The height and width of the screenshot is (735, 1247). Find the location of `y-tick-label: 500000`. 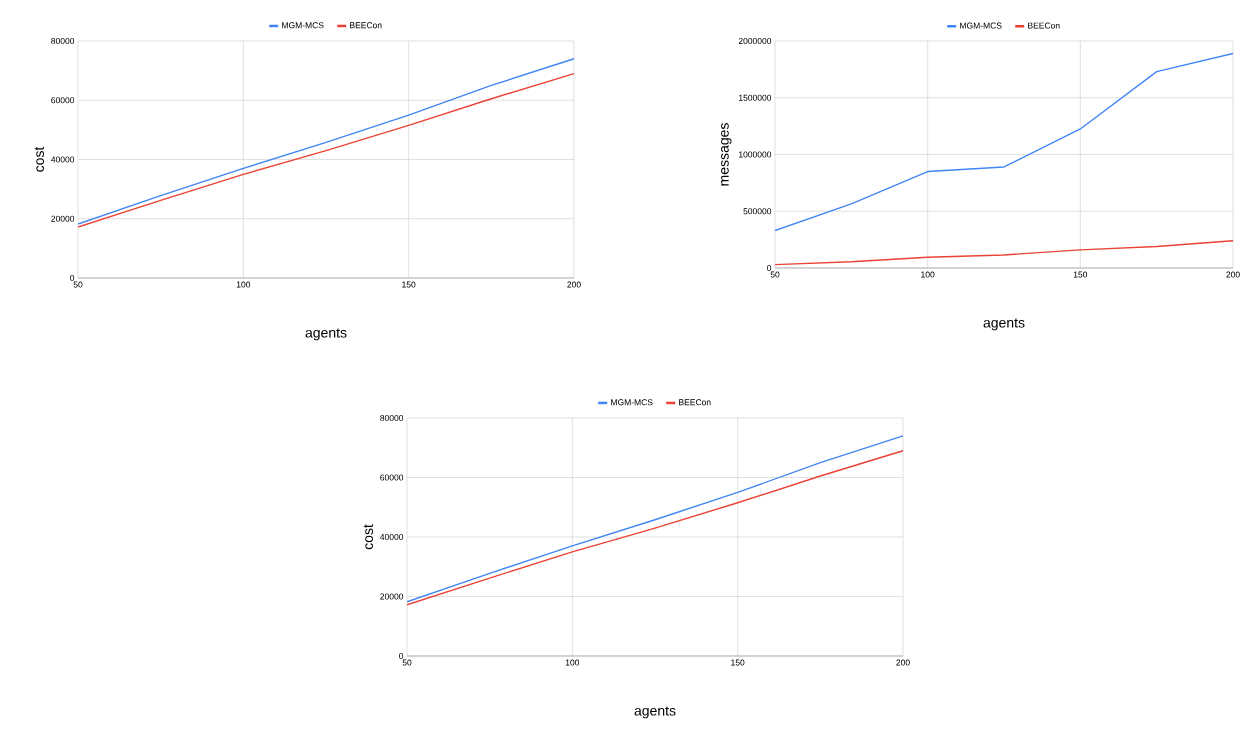

y-tick-label: 500000 is located at coordinates (757, 211).